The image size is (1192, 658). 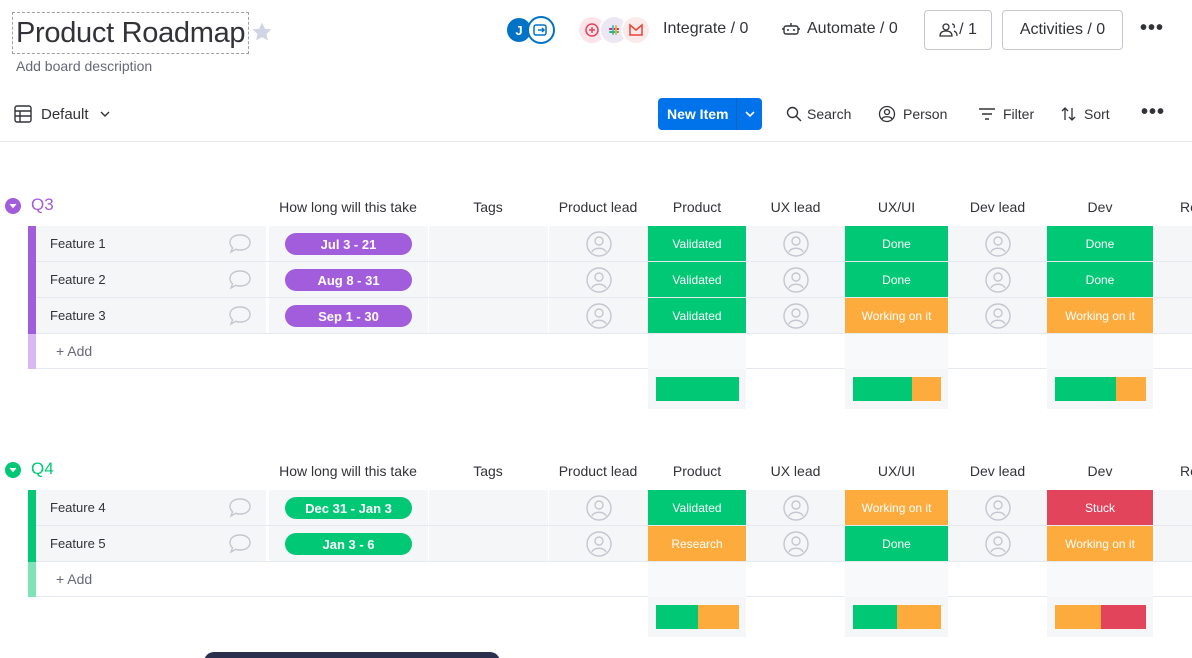 What do you see at coordinates (839, 29) in the screenshot?
I see `automate-button: Automate / 0` at bounding box center [839, 29].